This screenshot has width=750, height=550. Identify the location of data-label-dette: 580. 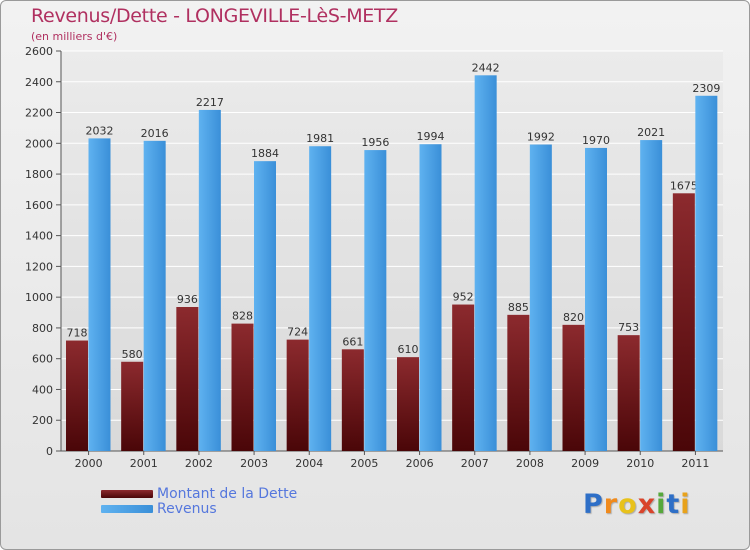
(132, 354).